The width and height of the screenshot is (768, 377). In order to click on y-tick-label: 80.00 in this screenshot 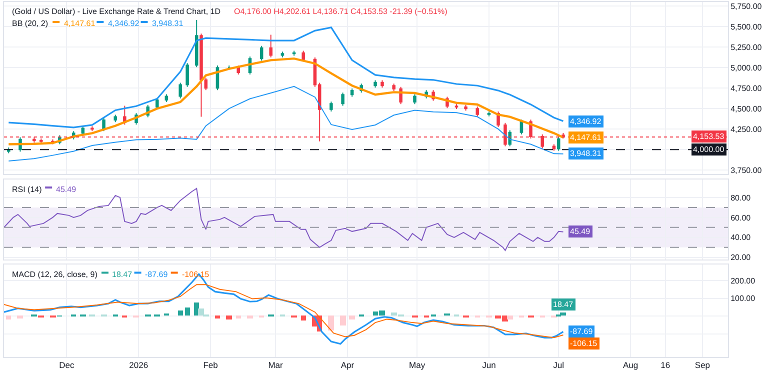, I will do `click(741, 197)`.